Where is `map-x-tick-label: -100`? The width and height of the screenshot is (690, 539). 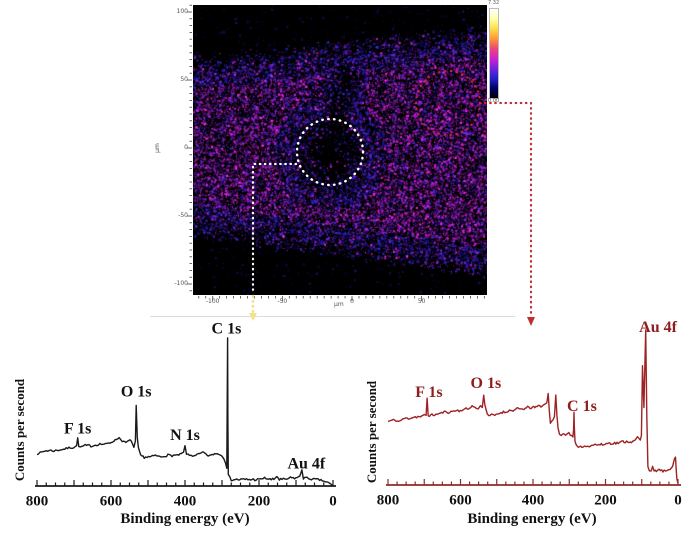
map-x-tick-label: -100 is located at coordinates (212, 301).